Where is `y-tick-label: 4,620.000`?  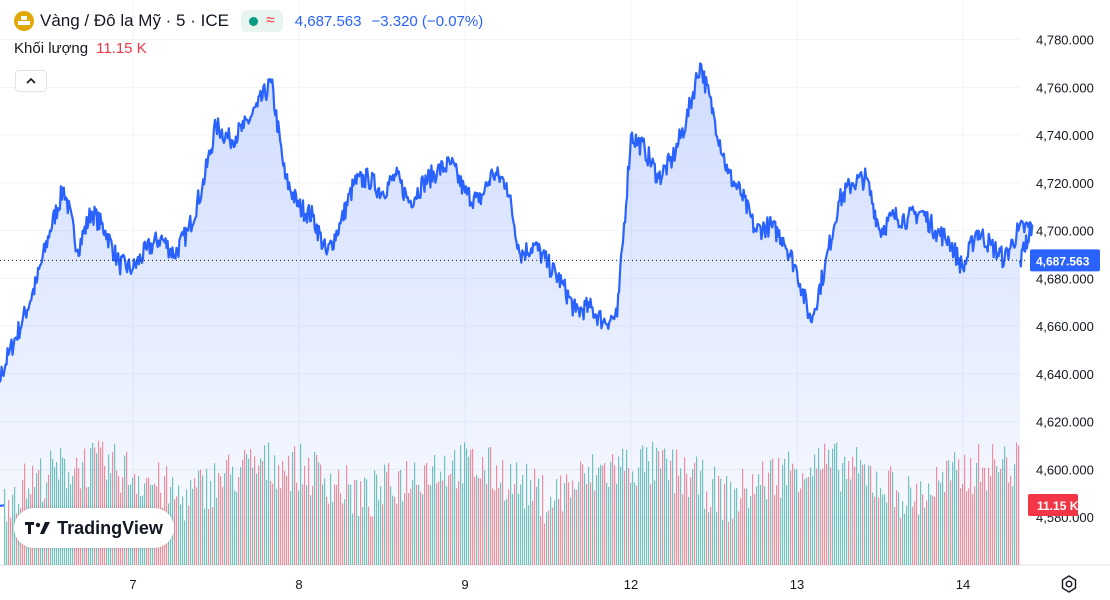
y-tick-label: 4,620.000 is located at coordinates (1065, 422).